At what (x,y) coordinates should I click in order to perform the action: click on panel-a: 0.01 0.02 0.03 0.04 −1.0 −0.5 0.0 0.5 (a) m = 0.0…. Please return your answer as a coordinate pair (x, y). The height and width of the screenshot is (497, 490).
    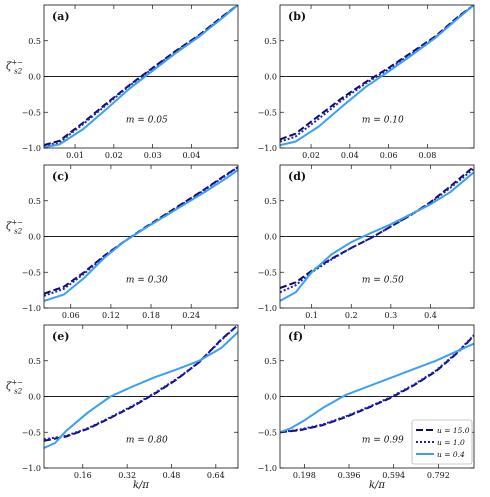
    Looking at the image, I should click on (130, 82).